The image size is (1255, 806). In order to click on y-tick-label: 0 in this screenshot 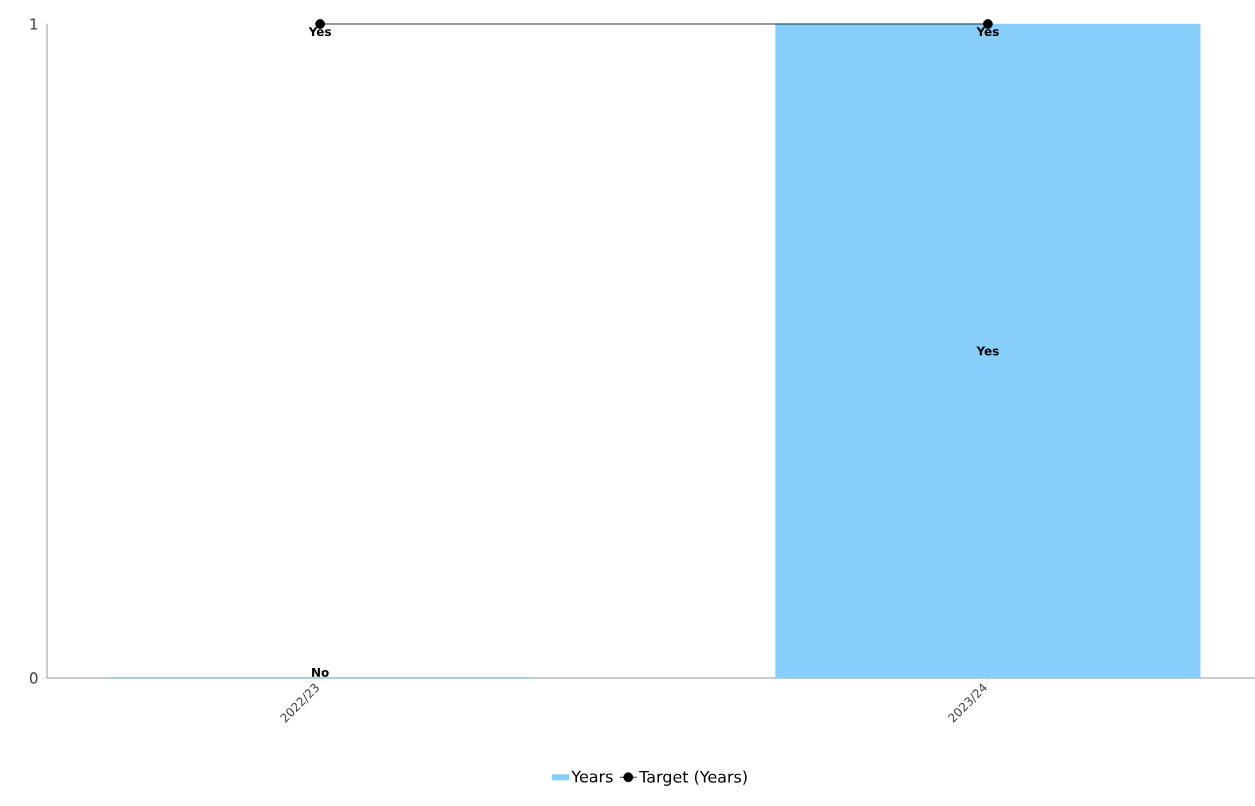, I will do `click(33, 678)`.